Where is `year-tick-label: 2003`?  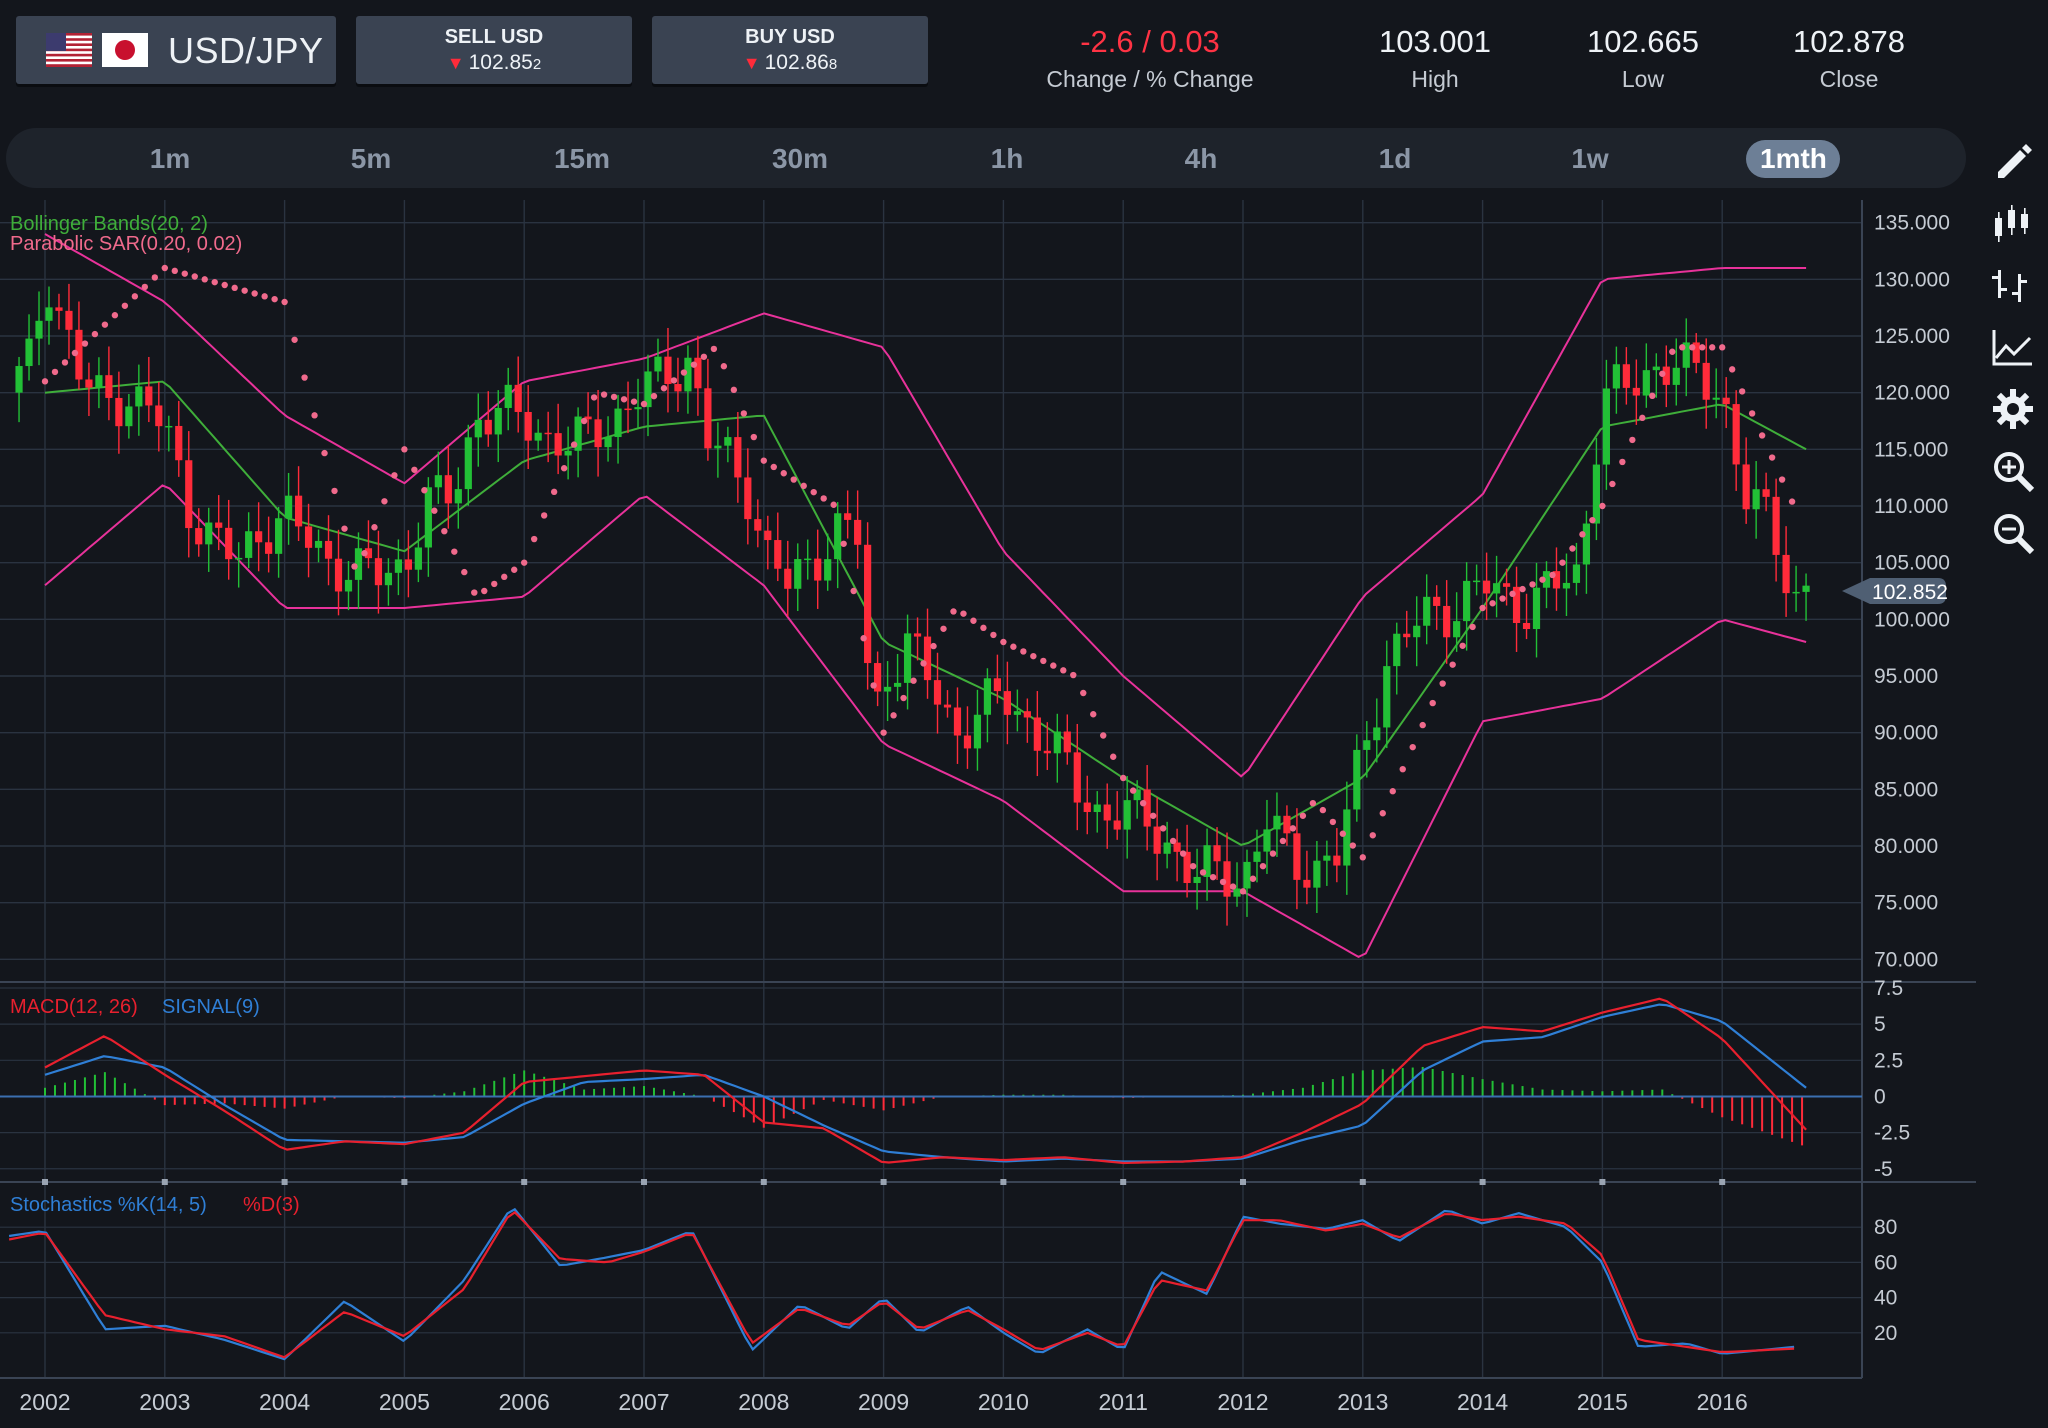 year-tick-label: 2003 is located at coordinates (164, 1402).